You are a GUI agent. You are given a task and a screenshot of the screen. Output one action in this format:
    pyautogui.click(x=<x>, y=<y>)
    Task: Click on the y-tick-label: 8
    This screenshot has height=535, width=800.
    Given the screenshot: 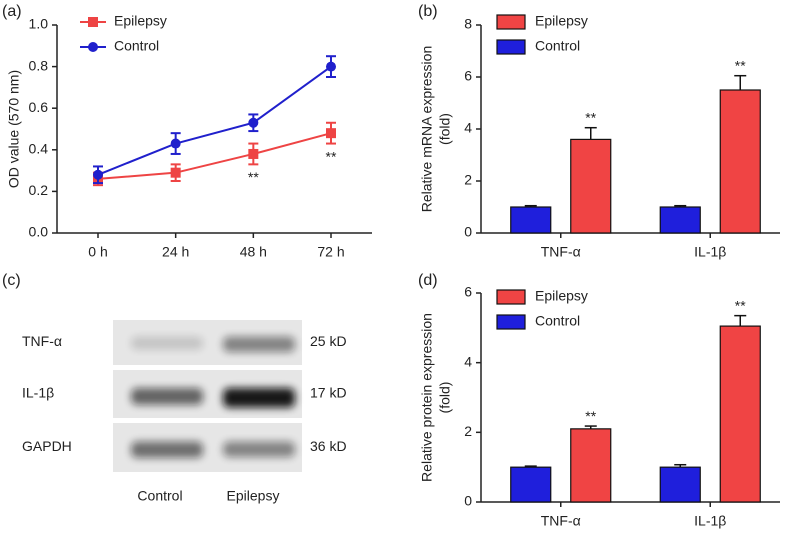 What is the action you would take?
    pyautogui.click(x=468, y=24)
    